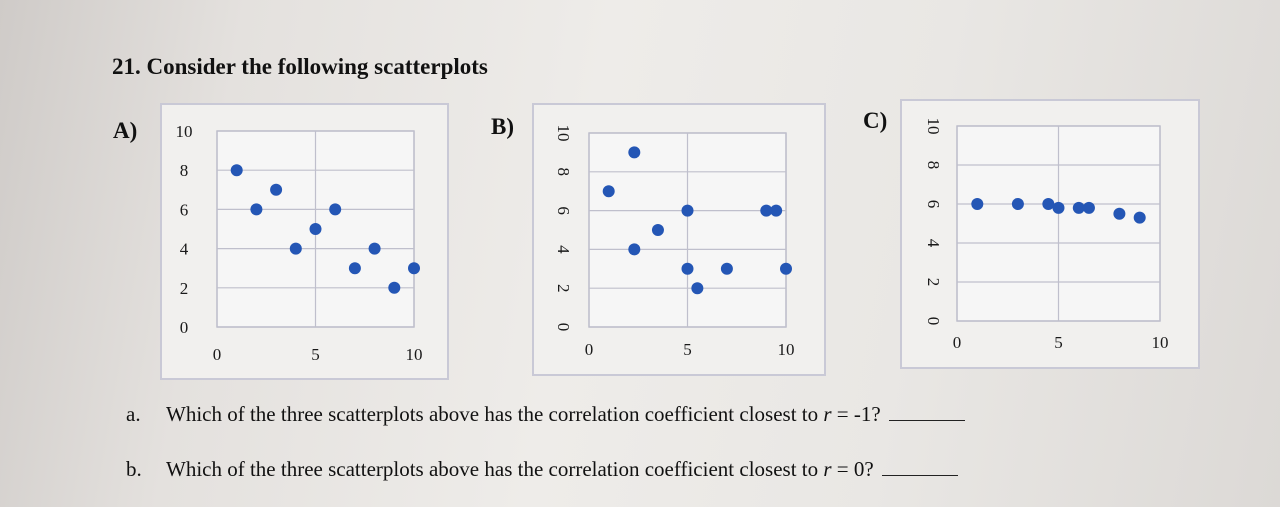  I want to click on panel-label-b: B), so click(502, 126).